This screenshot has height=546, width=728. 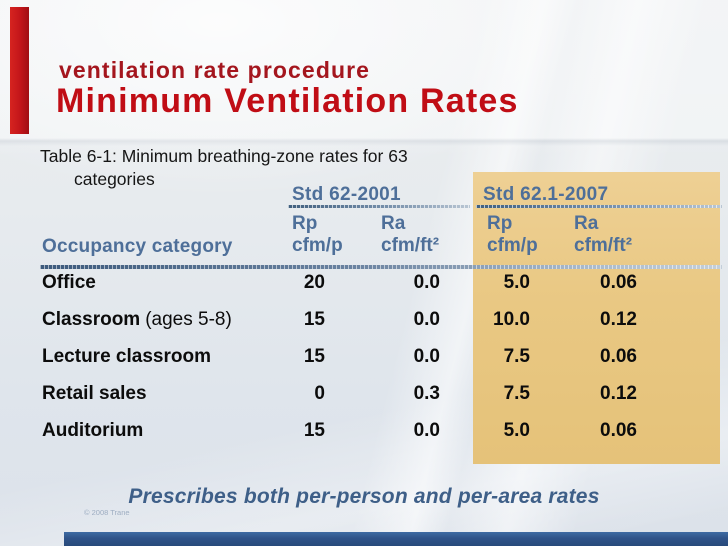 What do you see at coordinates (364, 431) in the screenshot?
I see `table-row-auditorium: Auditorium 15 0.0 5.0 0.06` at bounding box center [364, 431].